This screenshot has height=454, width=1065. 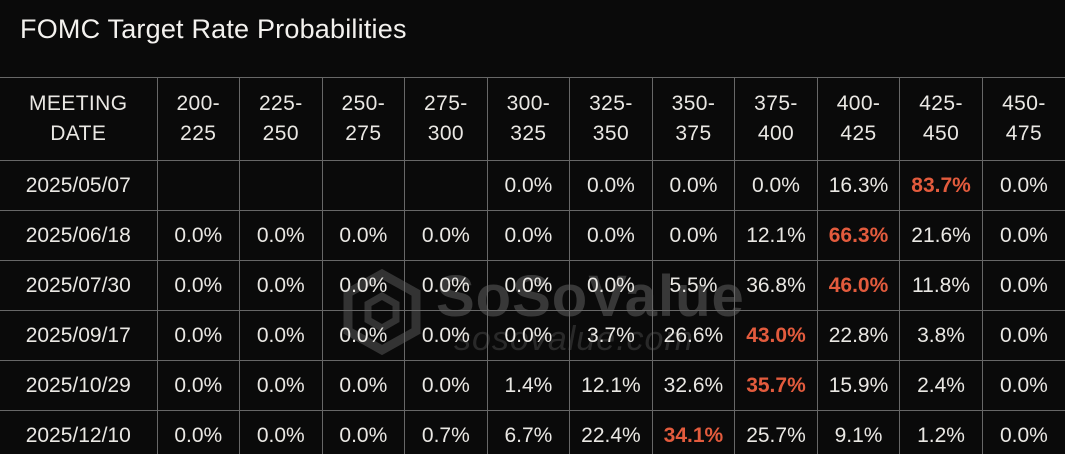 What do you see at coordinates (79, 385) in the screenshot?
I see `meeting-date-cell: 2025/10/29` at bounding box center [79, 385].